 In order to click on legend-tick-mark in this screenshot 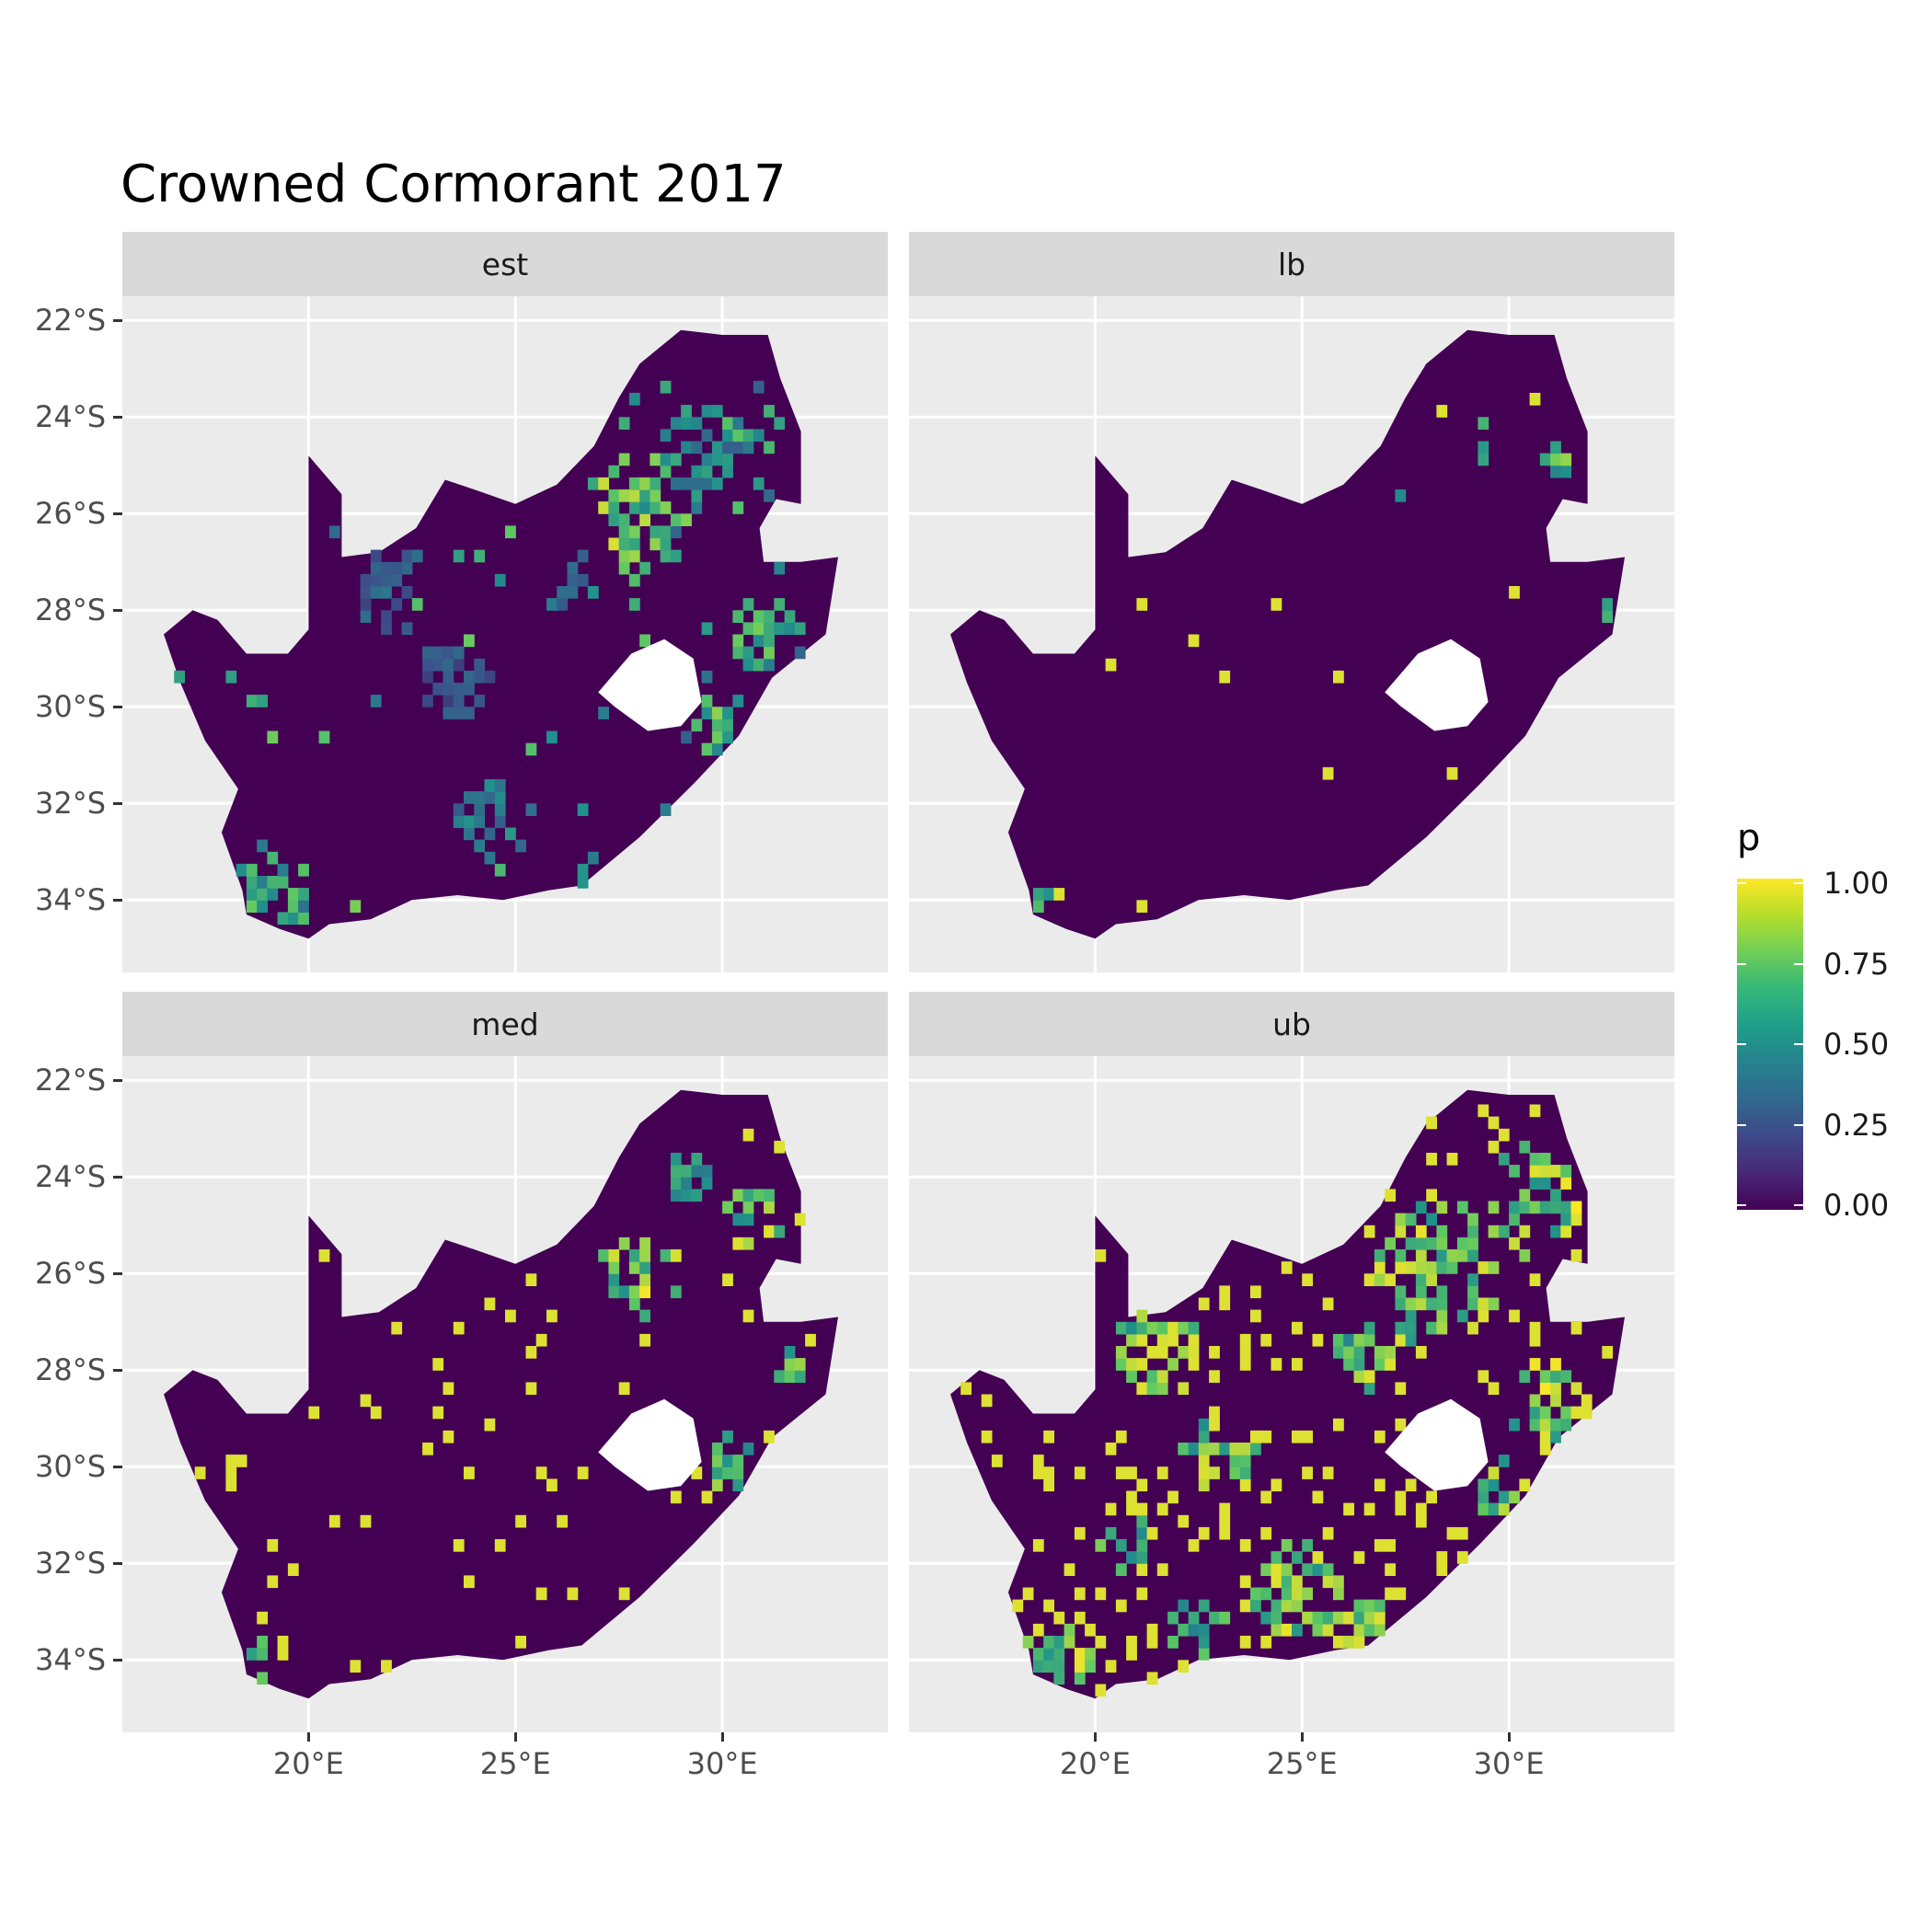, I will do `click(1741, 1205)`.